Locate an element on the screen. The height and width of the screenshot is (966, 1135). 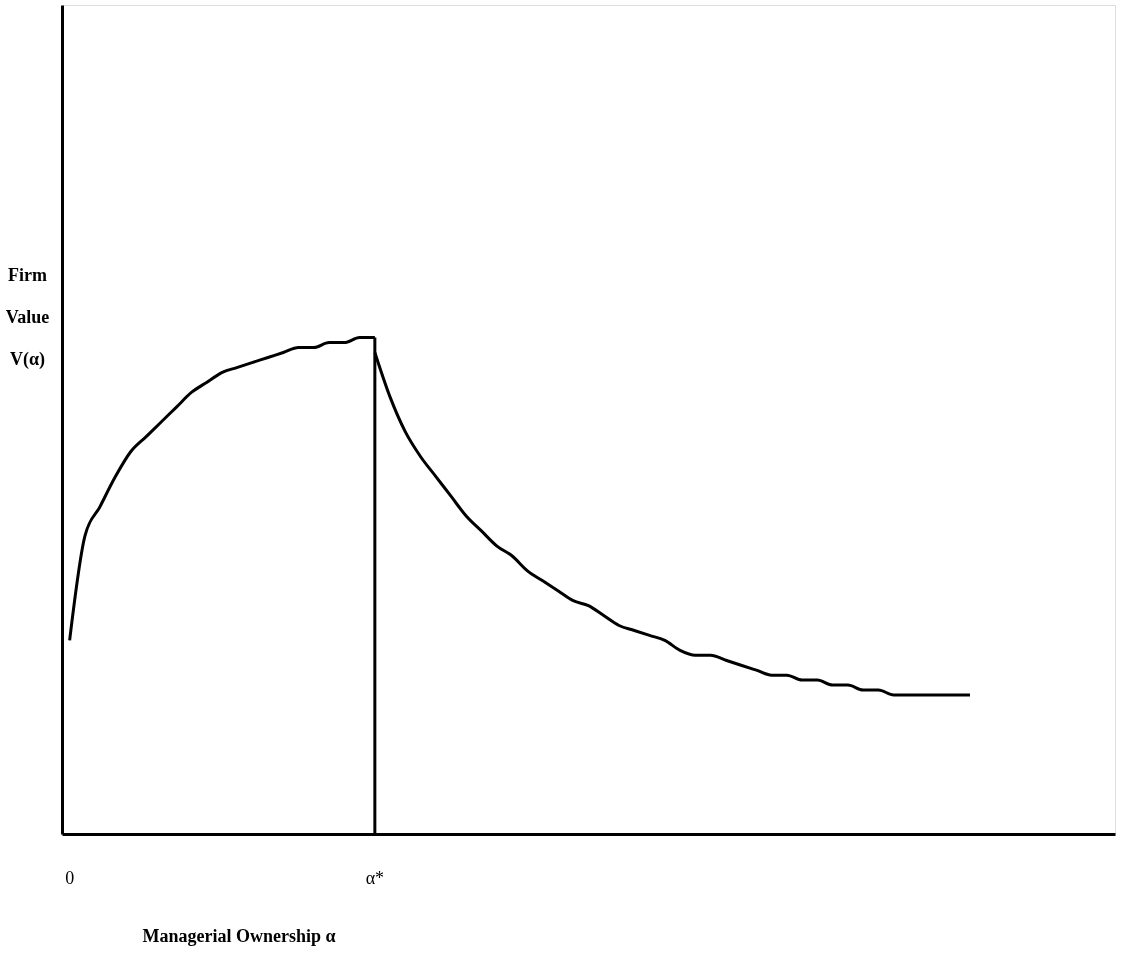
x-axis-title: Managerial Ownership α is located at coordinates (239, 935).